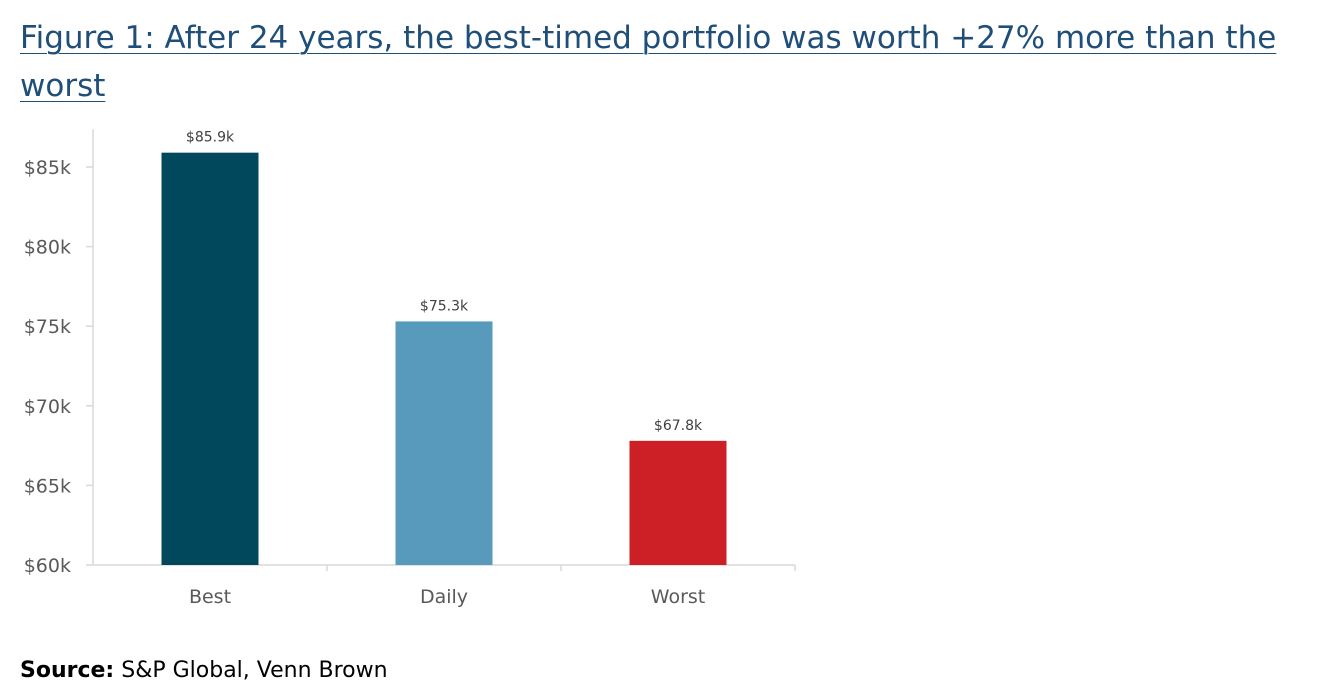  I want to click on data-label: $67.8k, so click(678, 426).